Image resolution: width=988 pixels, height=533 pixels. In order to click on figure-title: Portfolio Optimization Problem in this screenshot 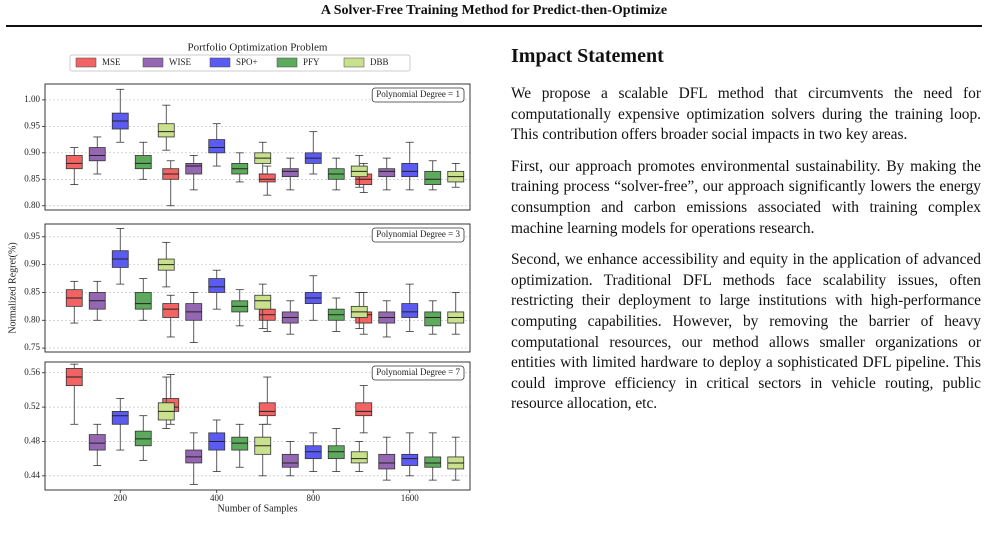, I will do `click(258, 48)`.